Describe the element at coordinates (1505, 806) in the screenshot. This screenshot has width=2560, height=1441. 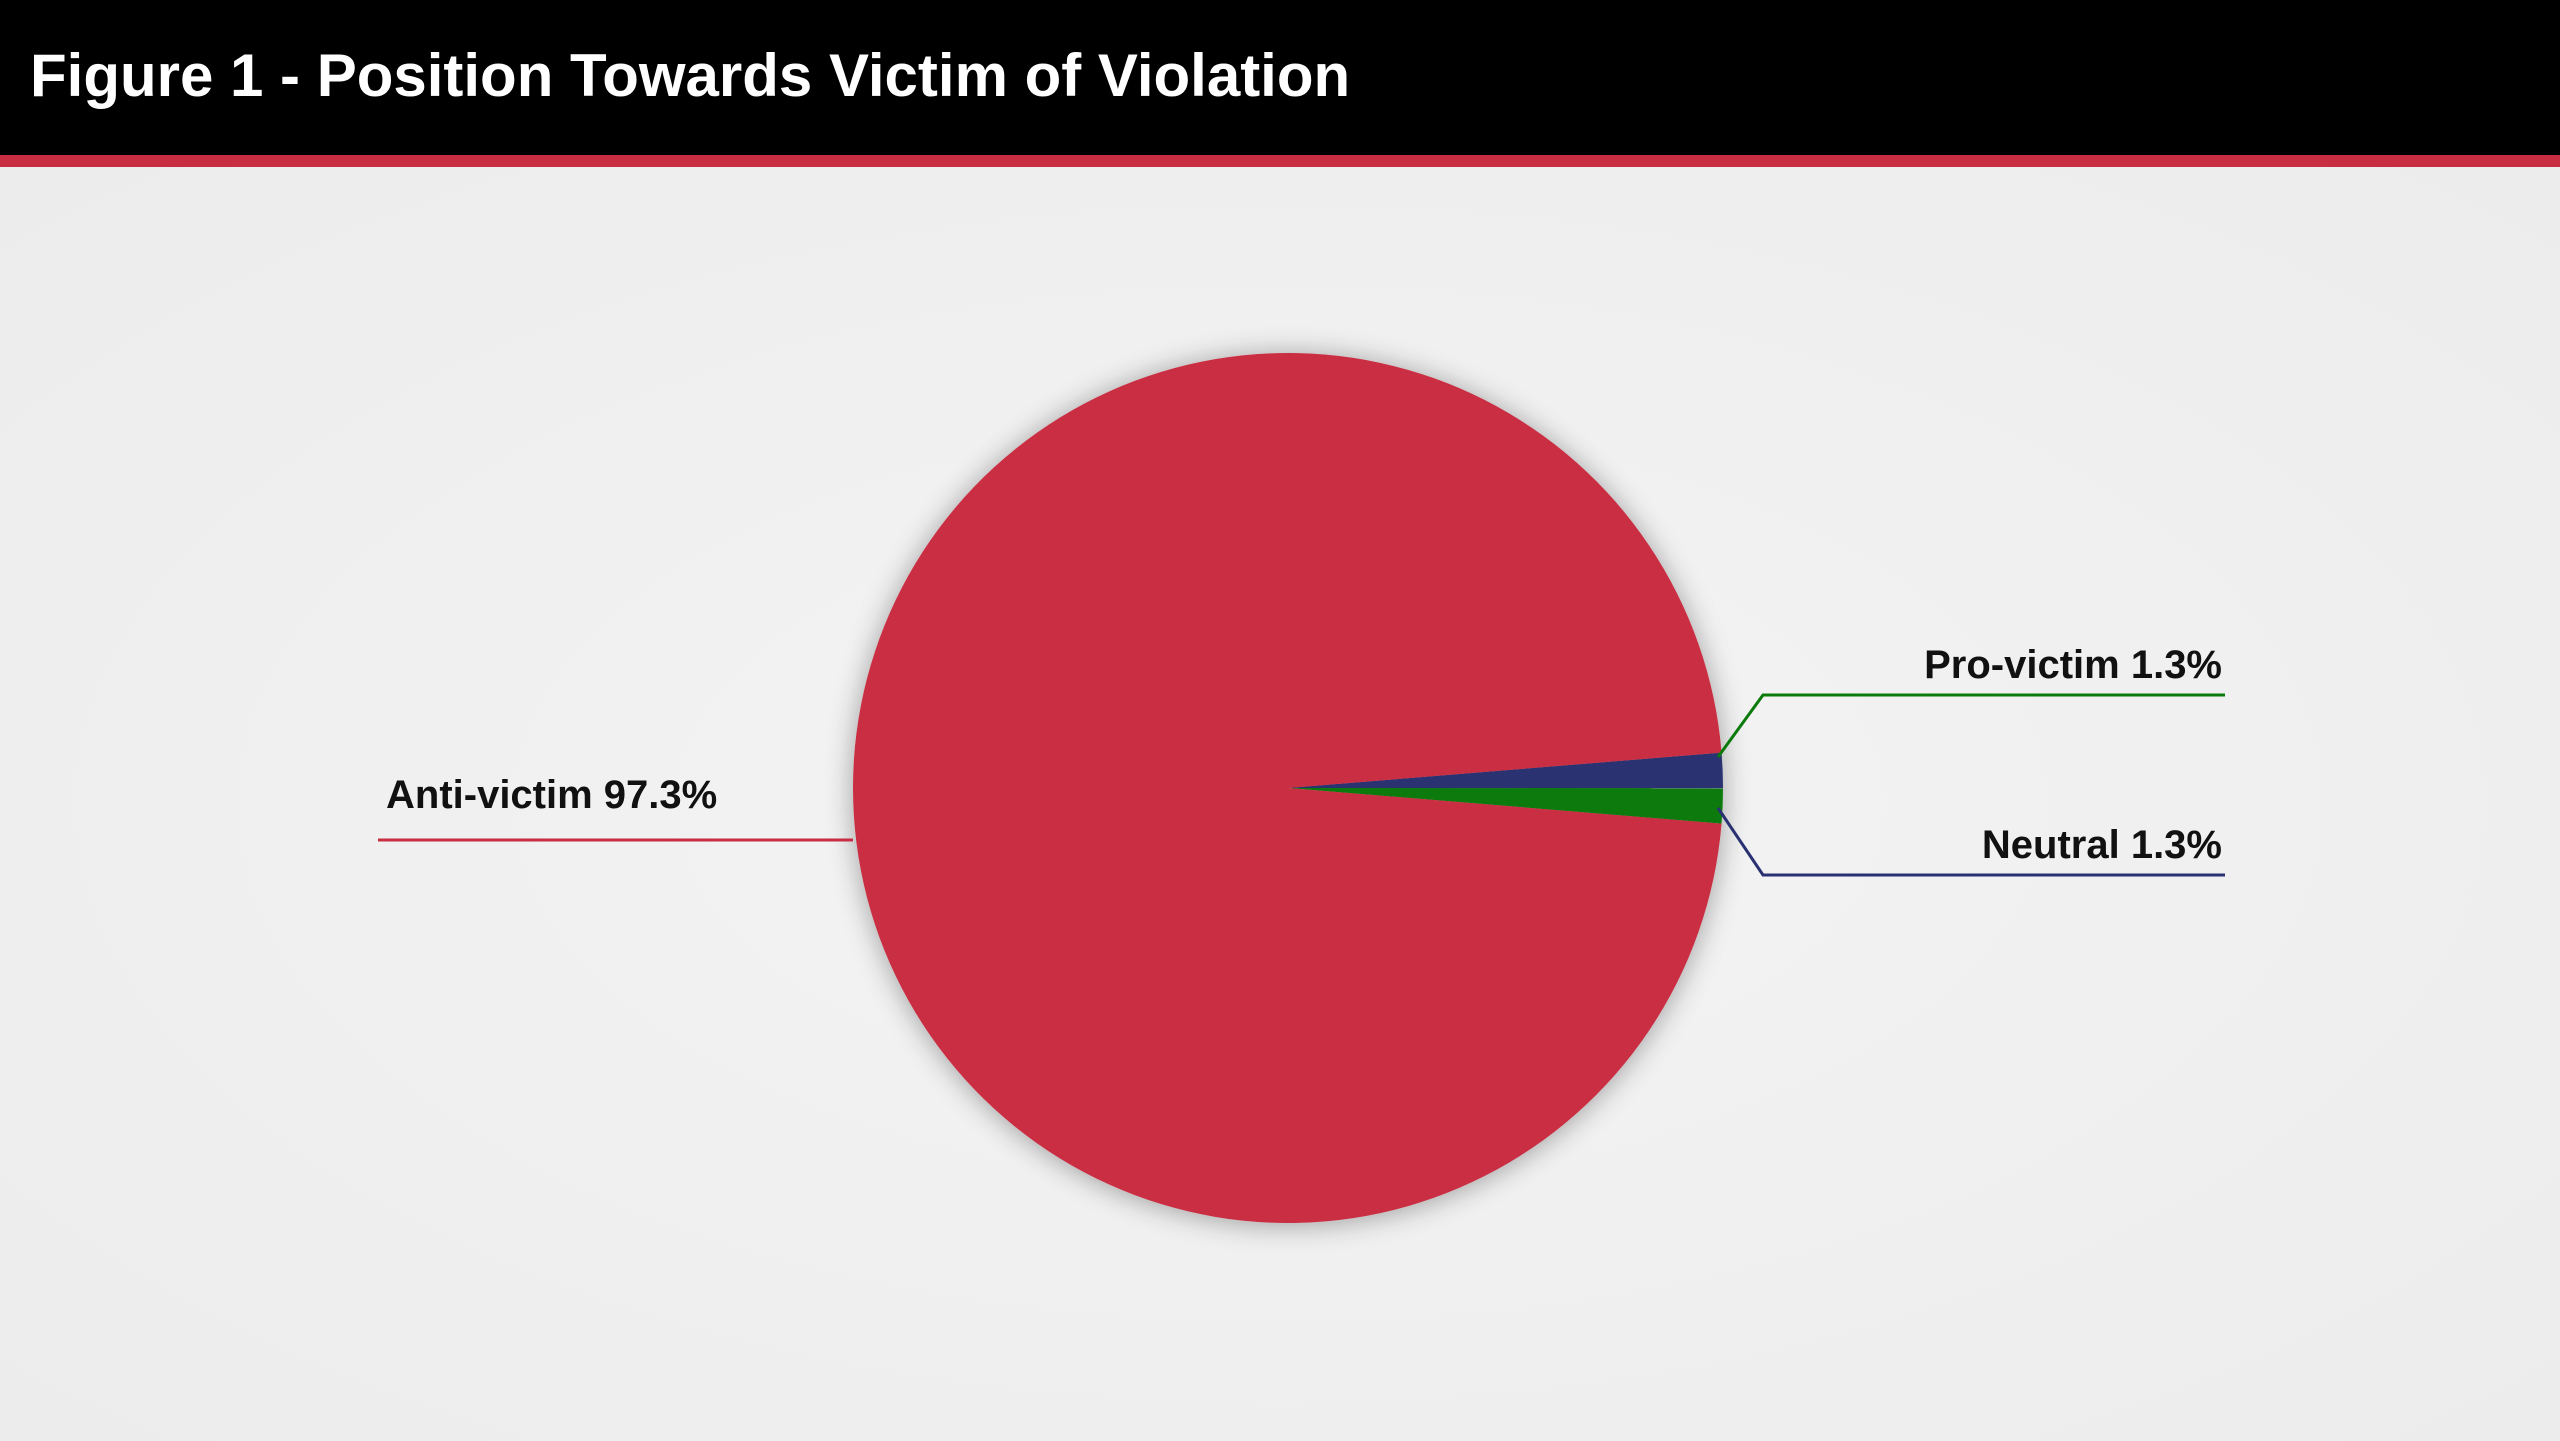
I see `pie-slice-pro-victim` at that location.